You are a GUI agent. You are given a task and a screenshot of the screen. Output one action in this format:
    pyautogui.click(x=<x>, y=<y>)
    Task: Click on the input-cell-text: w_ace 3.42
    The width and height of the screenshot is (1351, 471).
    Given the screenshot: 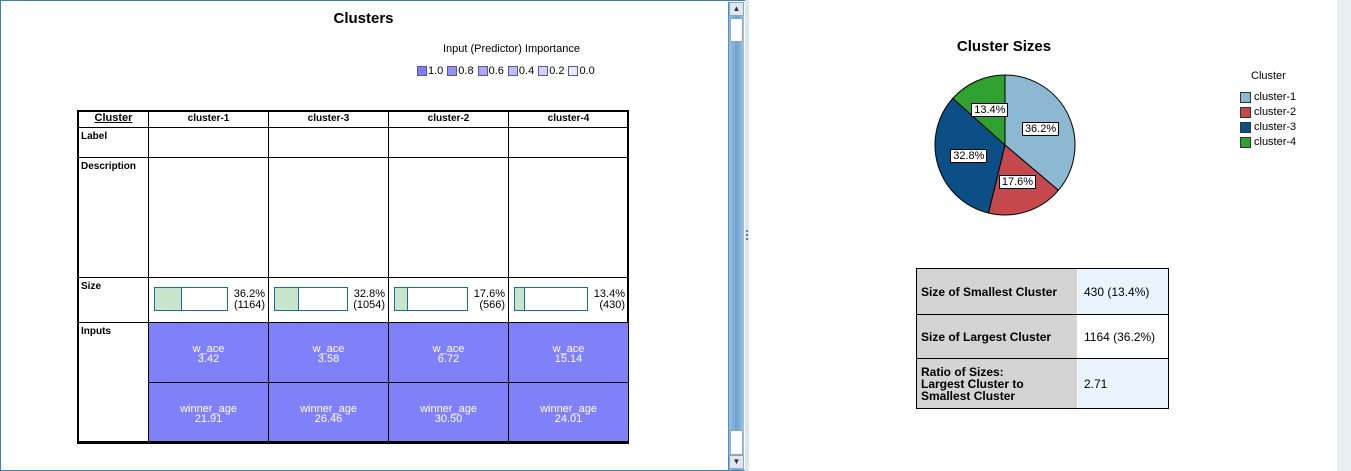 What is the action you would take?
    pyautogui.click(x=208, y=354)
    